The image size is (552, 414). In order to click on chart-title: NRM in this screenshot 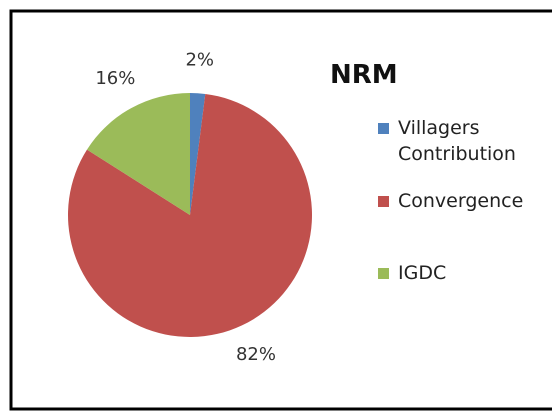, I will do `click(364, 75)`.